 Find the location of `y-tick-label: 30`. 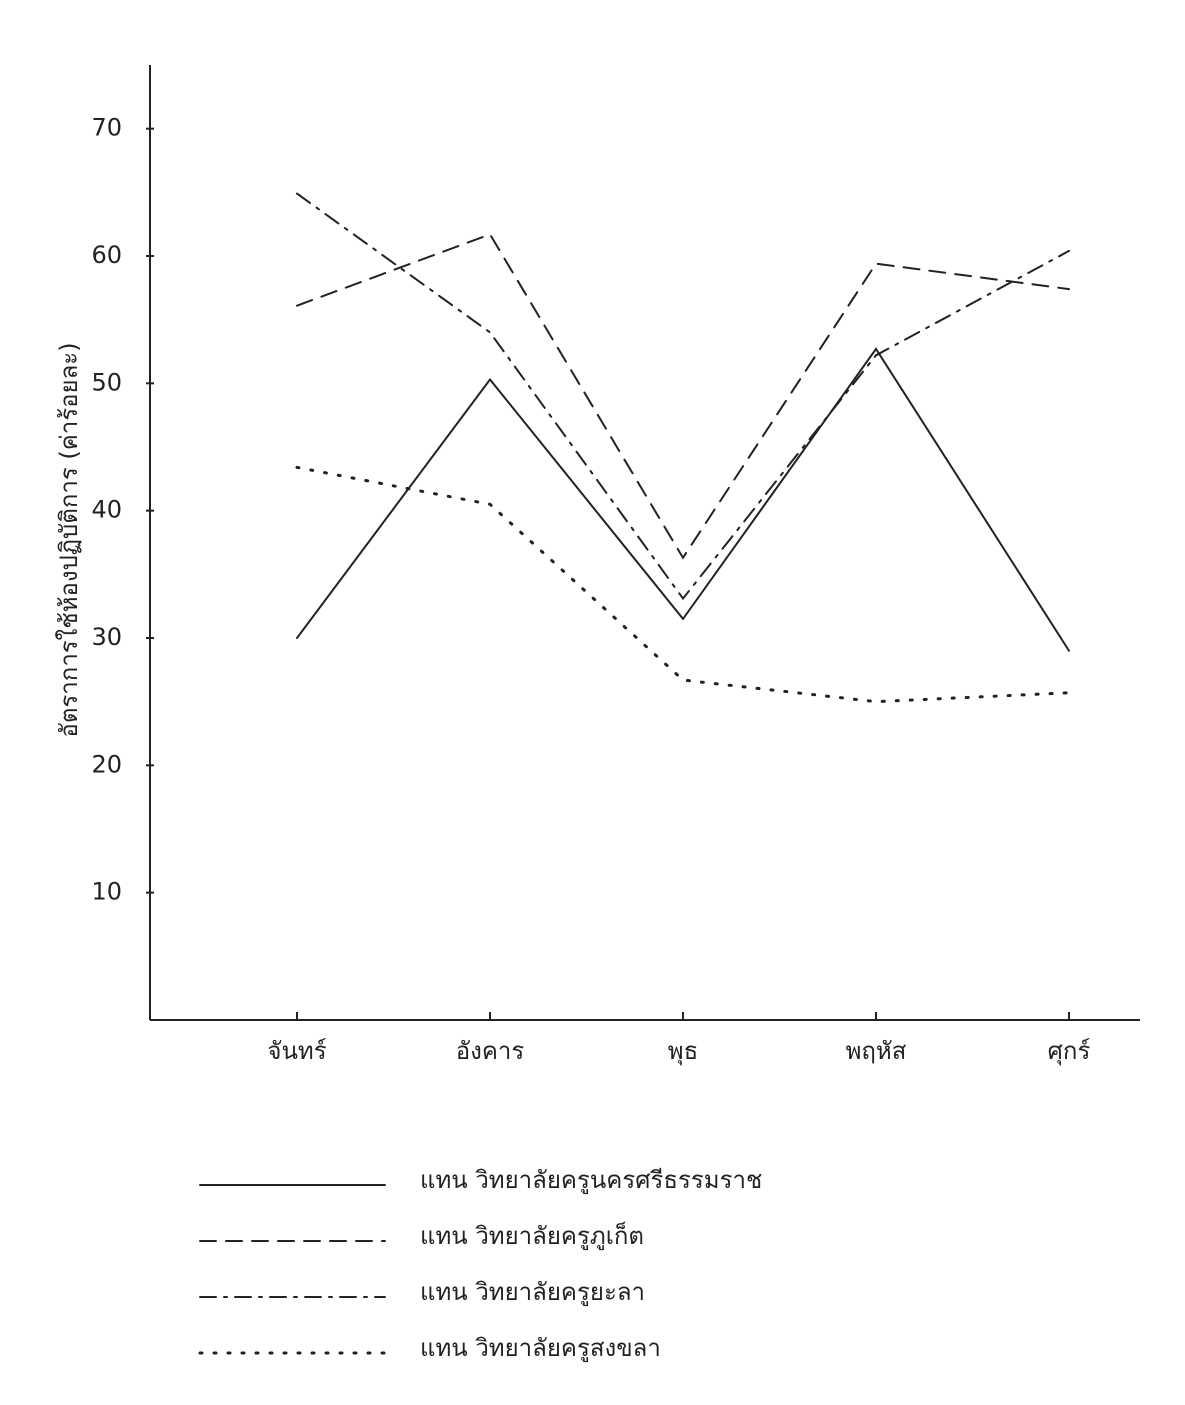

y-tick-label: 30 is located at coordinates (106, 637).